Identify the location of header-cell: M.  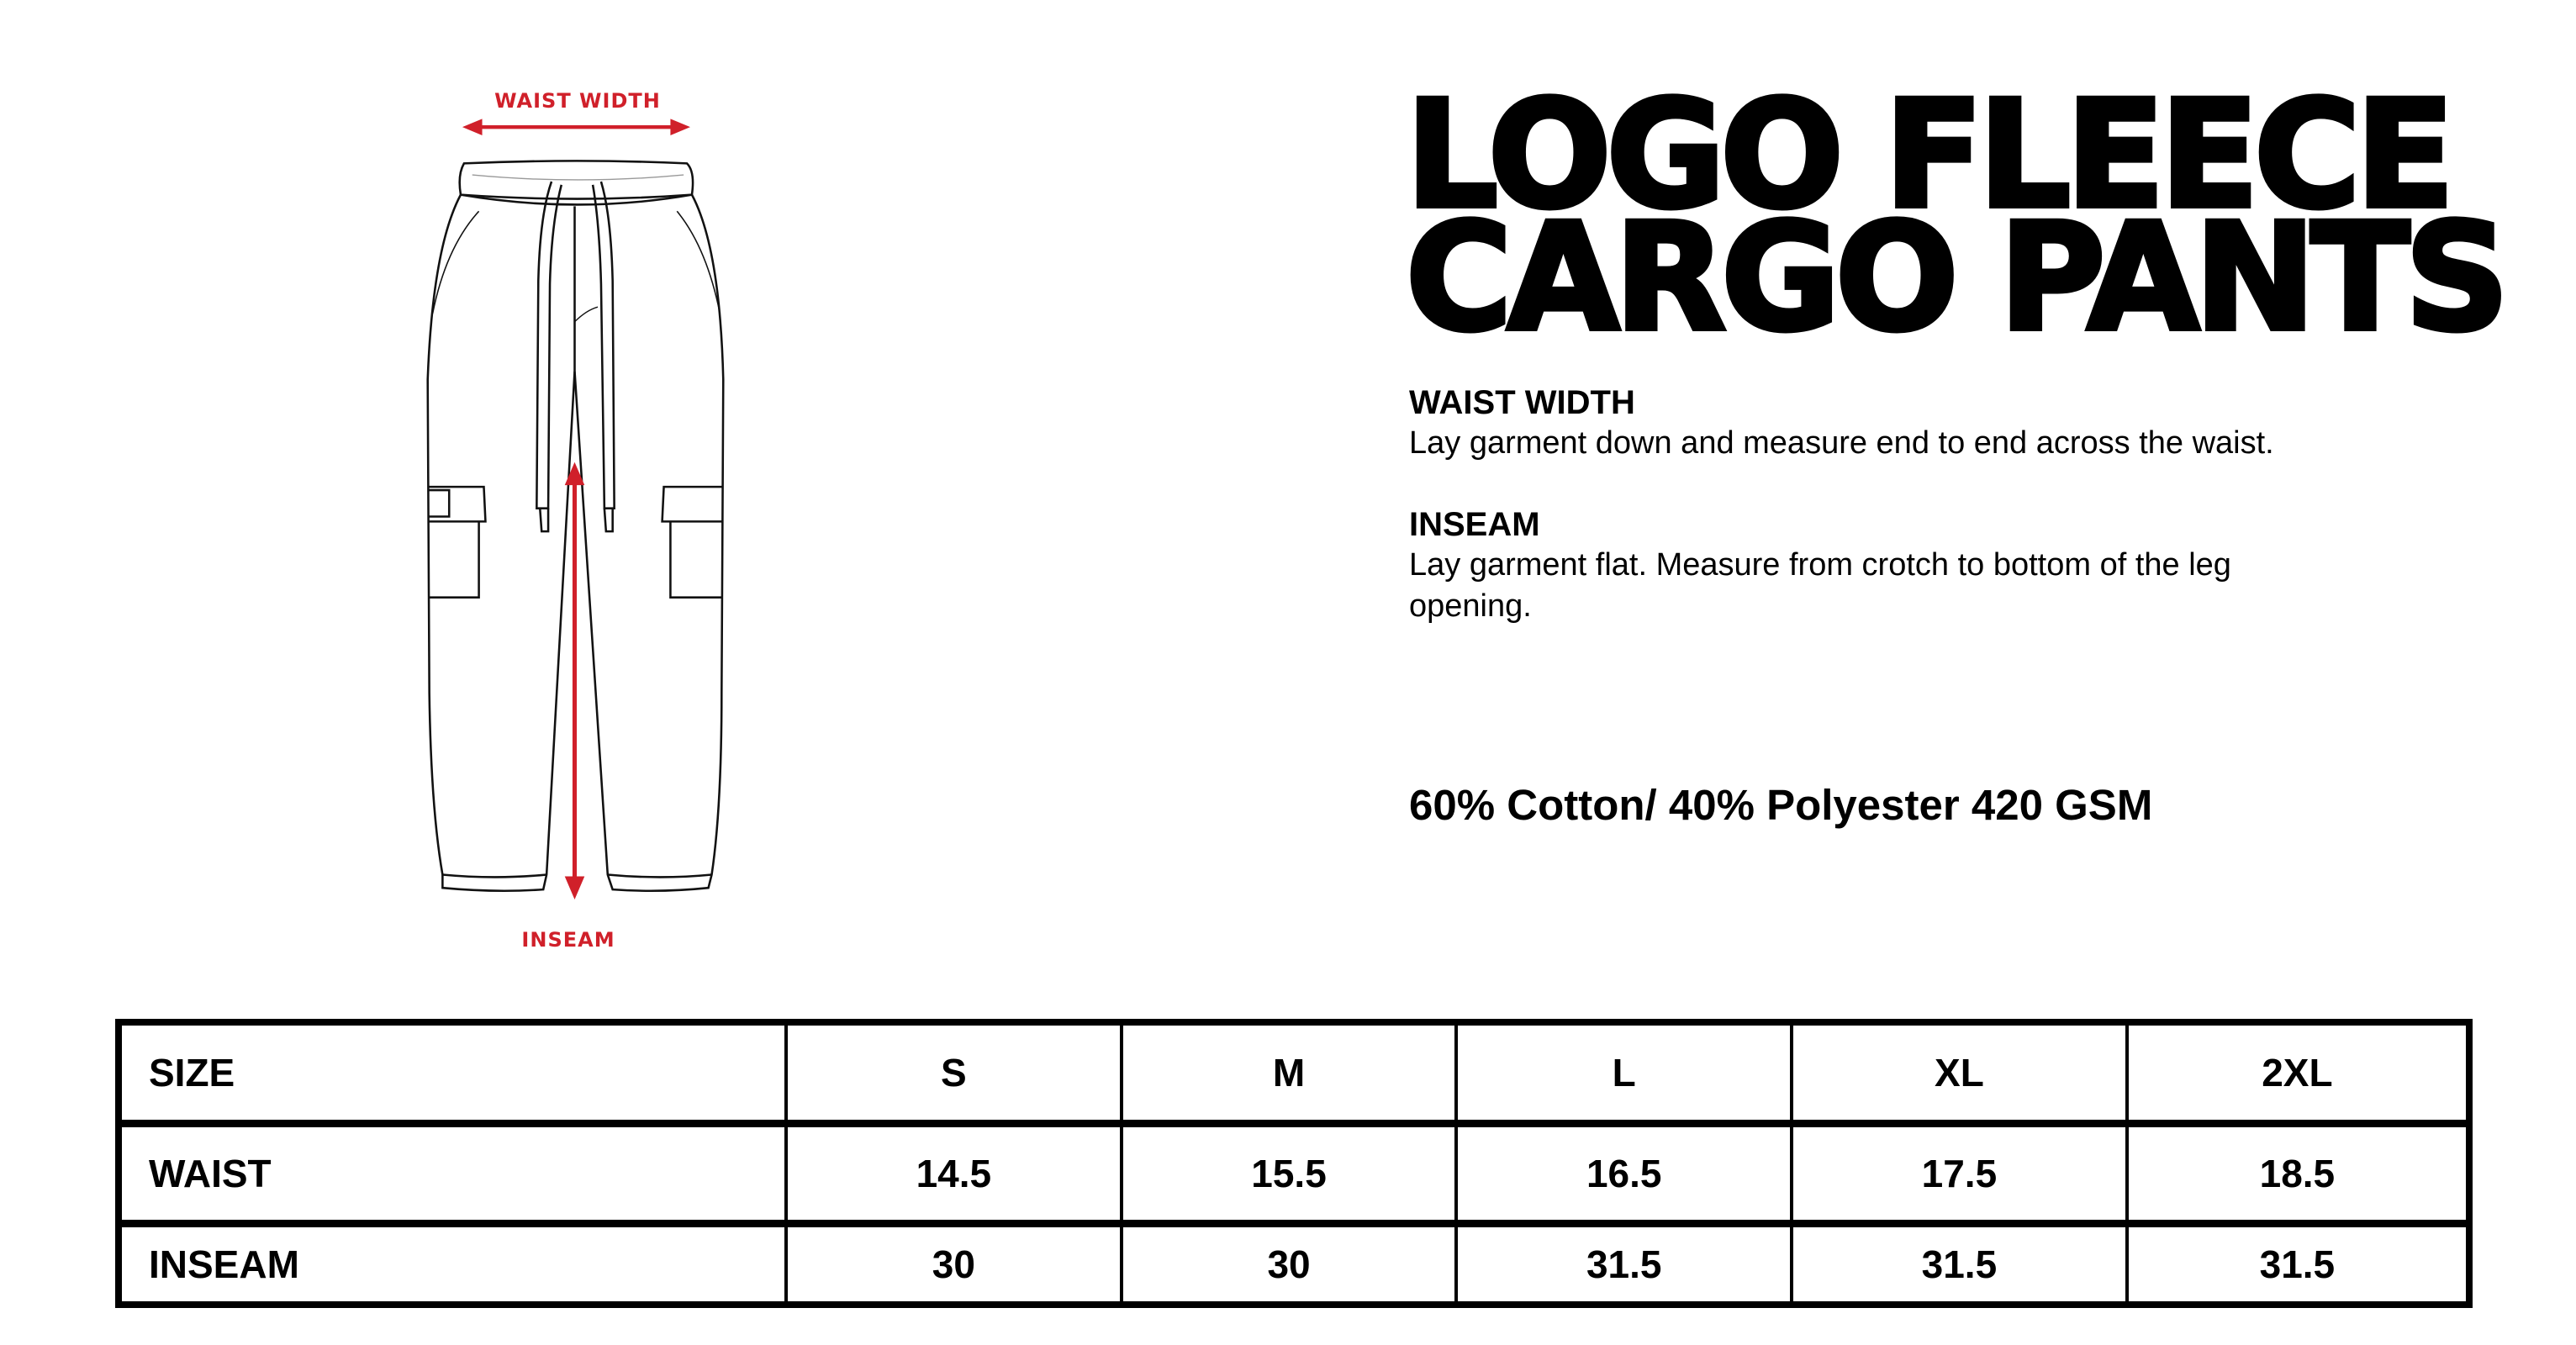
(1289, 1074).